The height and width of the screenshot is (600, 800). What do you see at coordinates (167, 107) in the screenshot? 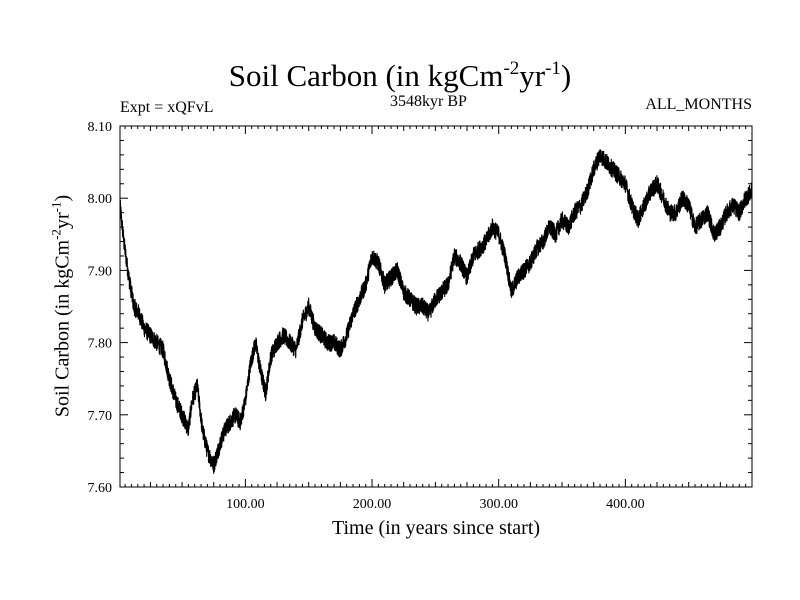
I see `experiment-label: Expt = xQFvL` at bounding box center [167, 107].